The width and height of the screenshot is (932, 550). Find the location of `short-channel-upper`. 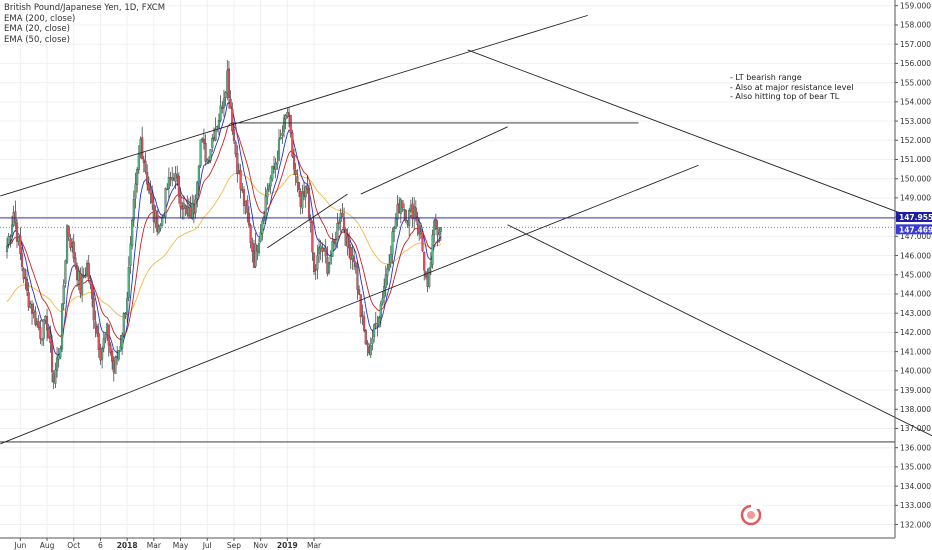

short-channel-upper is located at coordinates (434, 160).